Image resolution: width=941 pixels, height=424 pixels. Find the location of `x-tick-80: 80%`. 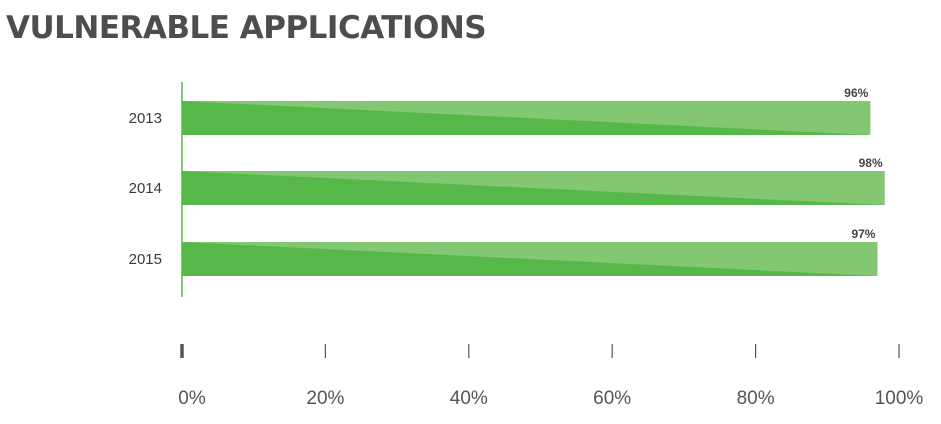

x-tick-80: 80% is located at coordinates (756, 376).